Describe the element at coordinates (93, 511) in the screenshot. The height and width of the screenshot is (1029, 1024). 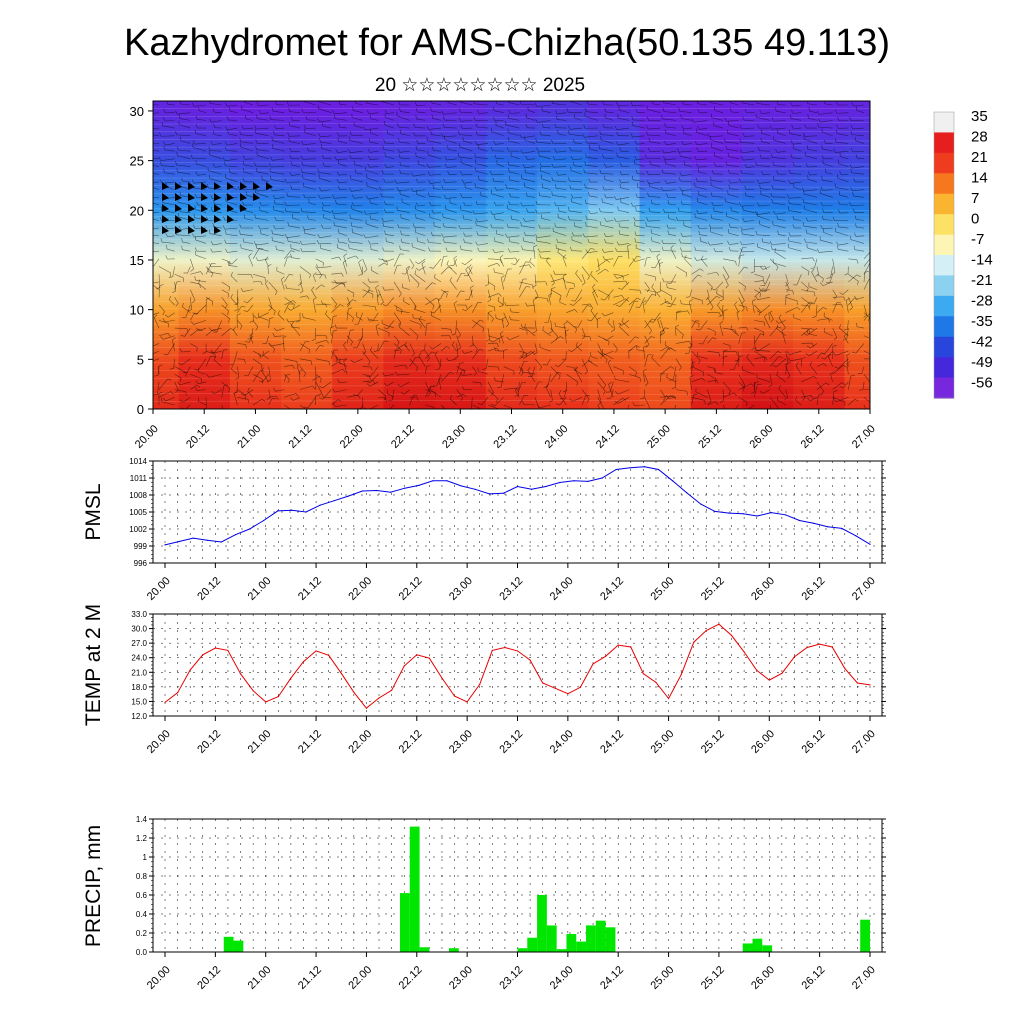
I see `panel-ylabel: PMSL` at that location.